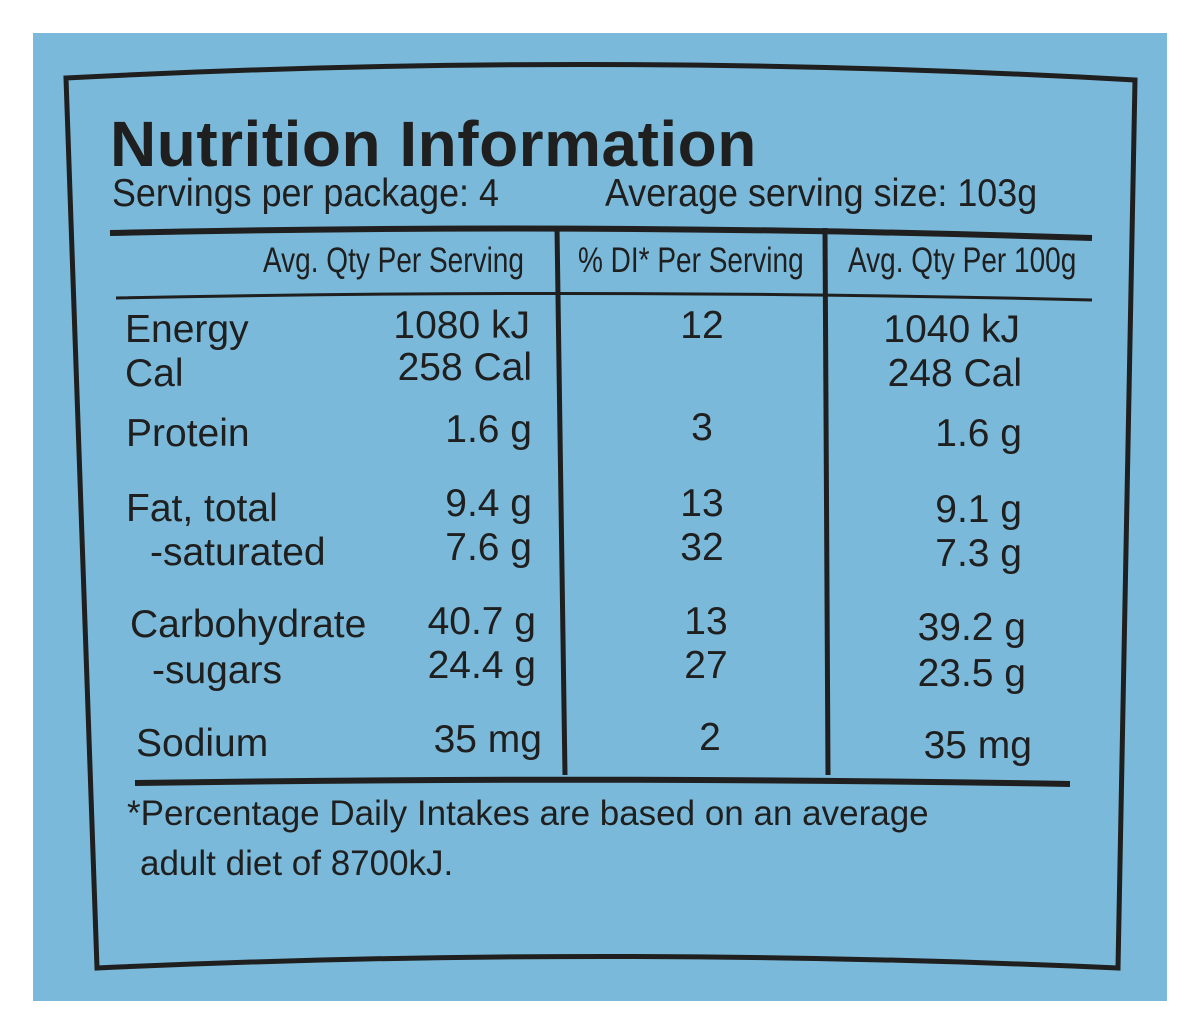 Image resolution: width=1200 pixels, height=1035 pixels. What do you see at coordinates (217, 670) in the screenshot?
I see `row-name: -sugars` at bounding box center [217, 670].